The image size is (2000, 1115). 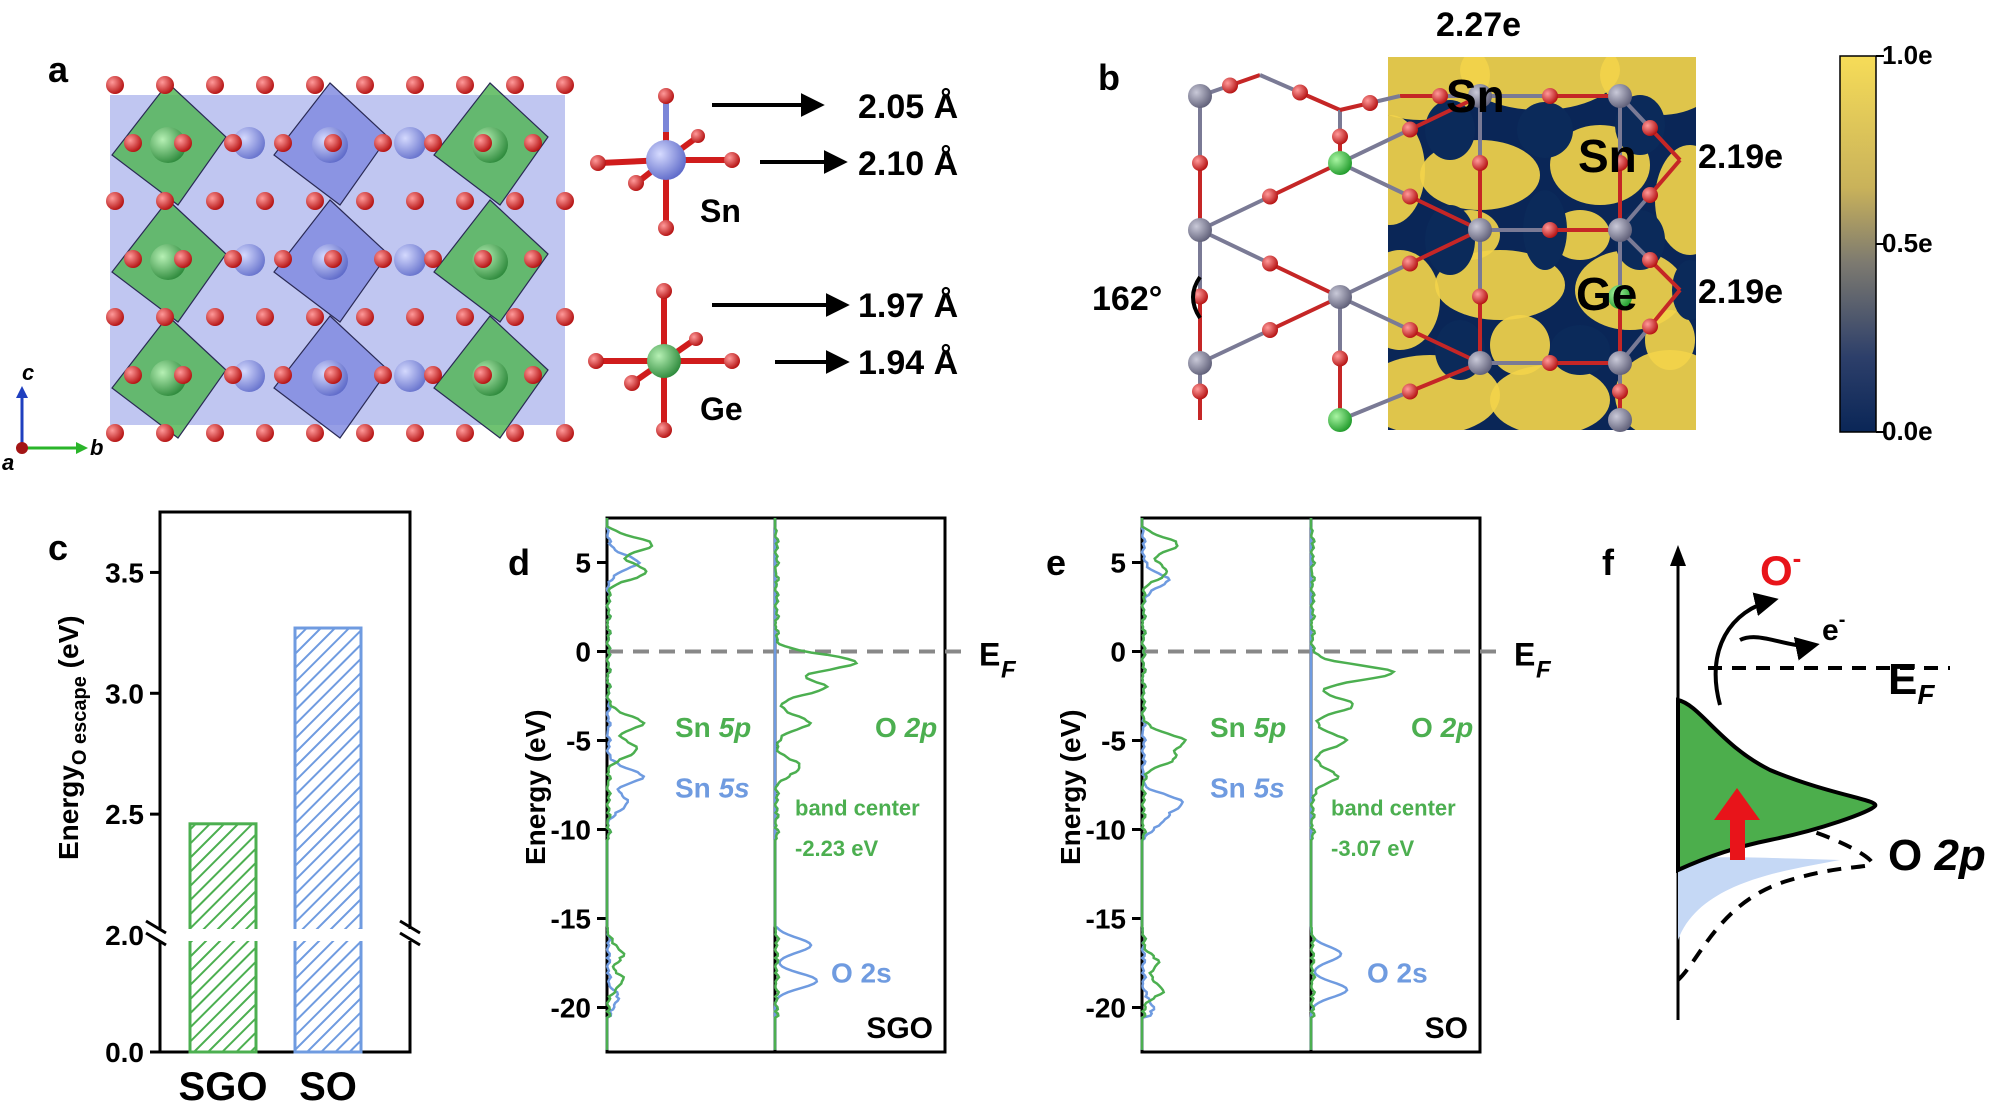 I want to click on label-o-2s: O 2s, so click(x=1397, y=973).